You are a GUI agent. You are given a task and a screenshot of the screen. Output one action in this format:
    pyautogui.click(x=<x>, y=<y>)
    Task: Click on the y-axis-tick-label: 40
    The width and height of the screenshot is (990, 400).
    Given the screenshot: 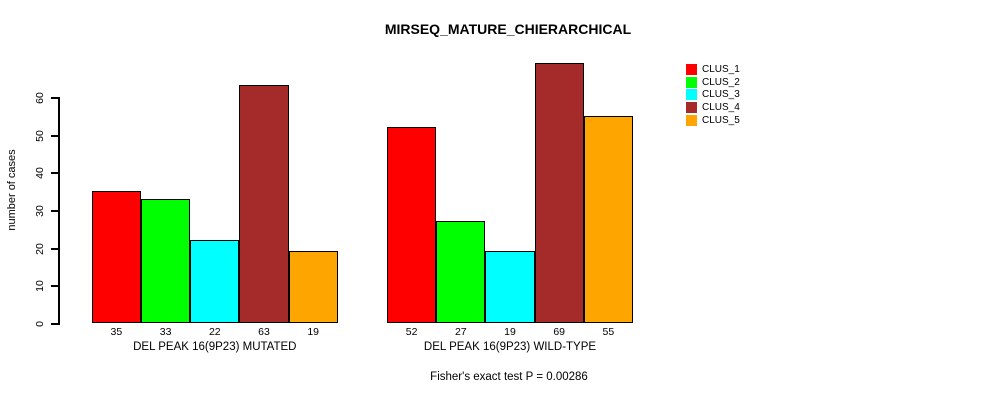 What is the action you would take?
    pyautogui.click(x=40, y=173)
    